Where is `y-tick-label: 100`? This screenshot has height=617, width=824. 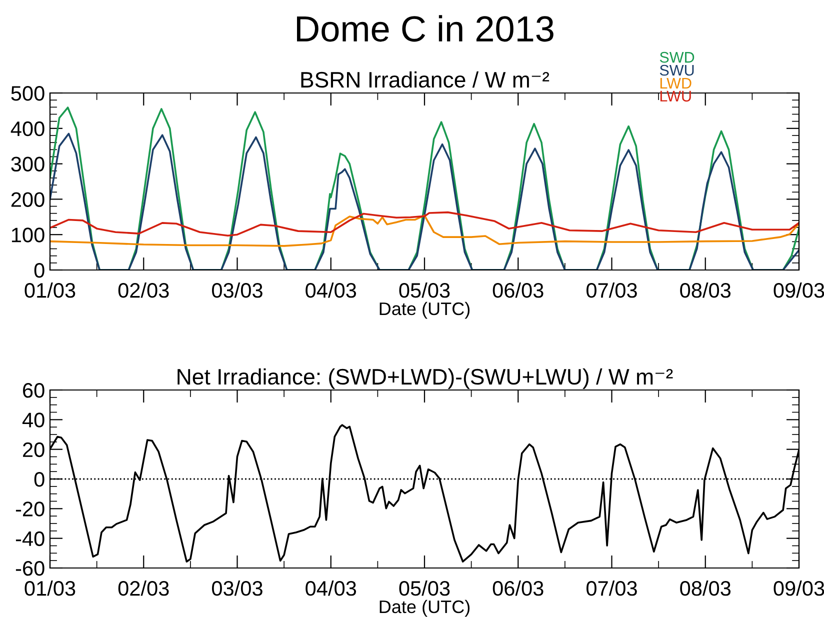 y-tick-label: 100 is located at coordinates (28, 235).